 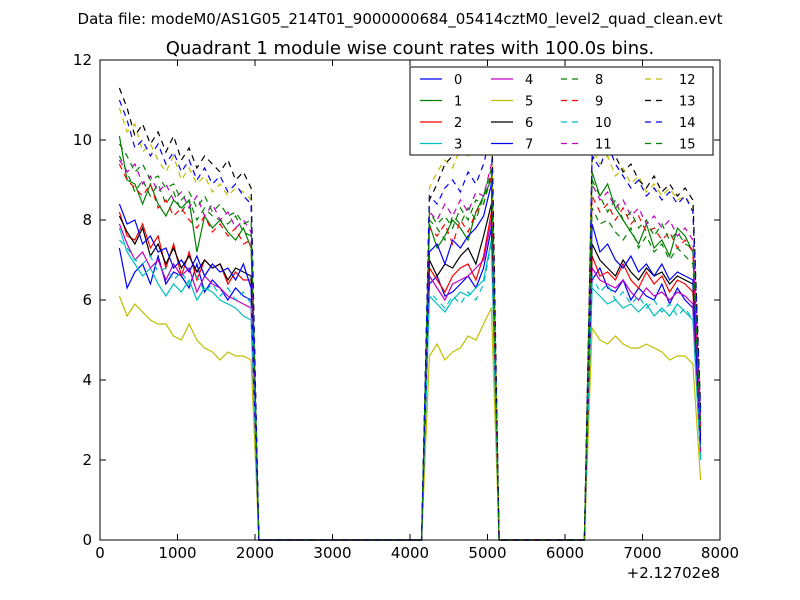 I want to click on x-tick-label: 2000, so click(x=255, y=553).